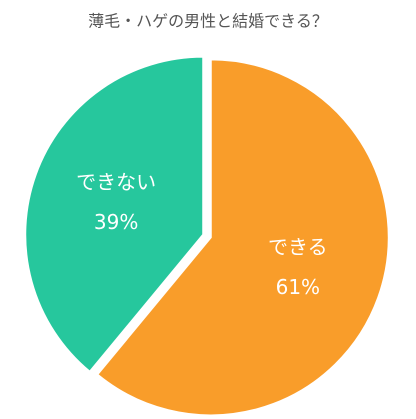 This screenshot has height=419, width=416. I want to click on value-label: 61%, so click(298, 287).